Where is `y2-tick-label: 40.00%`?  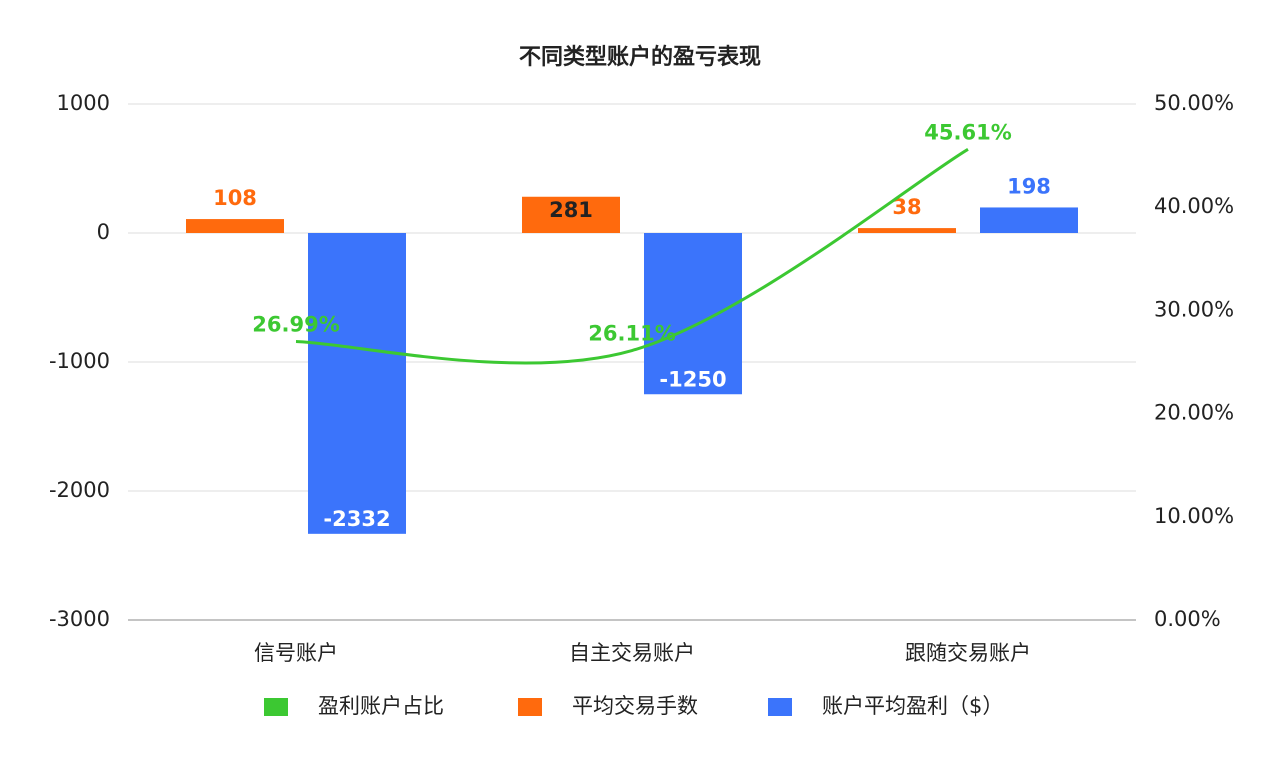
y2-tick-label: 40.00% is located at coordinates (1194, 206).